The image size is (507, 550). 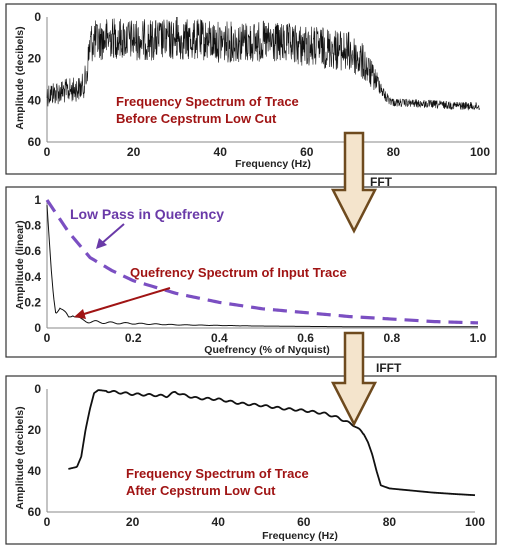 I want to click on annotation-after-line2: After Cepstrum Low Cut, so click(x=201, y=490).